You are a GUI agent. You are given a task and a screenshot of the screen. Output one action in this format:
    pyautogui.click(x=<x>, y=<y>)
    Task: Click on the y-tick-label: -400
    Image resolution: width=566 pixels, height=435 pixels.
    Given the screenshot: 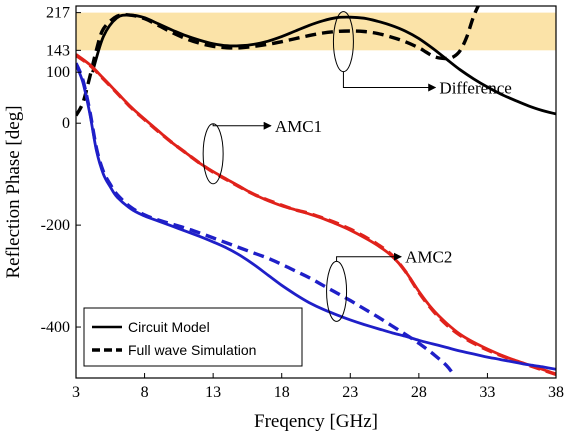 What is the action you would take?
    pyautogui.click(x=55, y=327)
    